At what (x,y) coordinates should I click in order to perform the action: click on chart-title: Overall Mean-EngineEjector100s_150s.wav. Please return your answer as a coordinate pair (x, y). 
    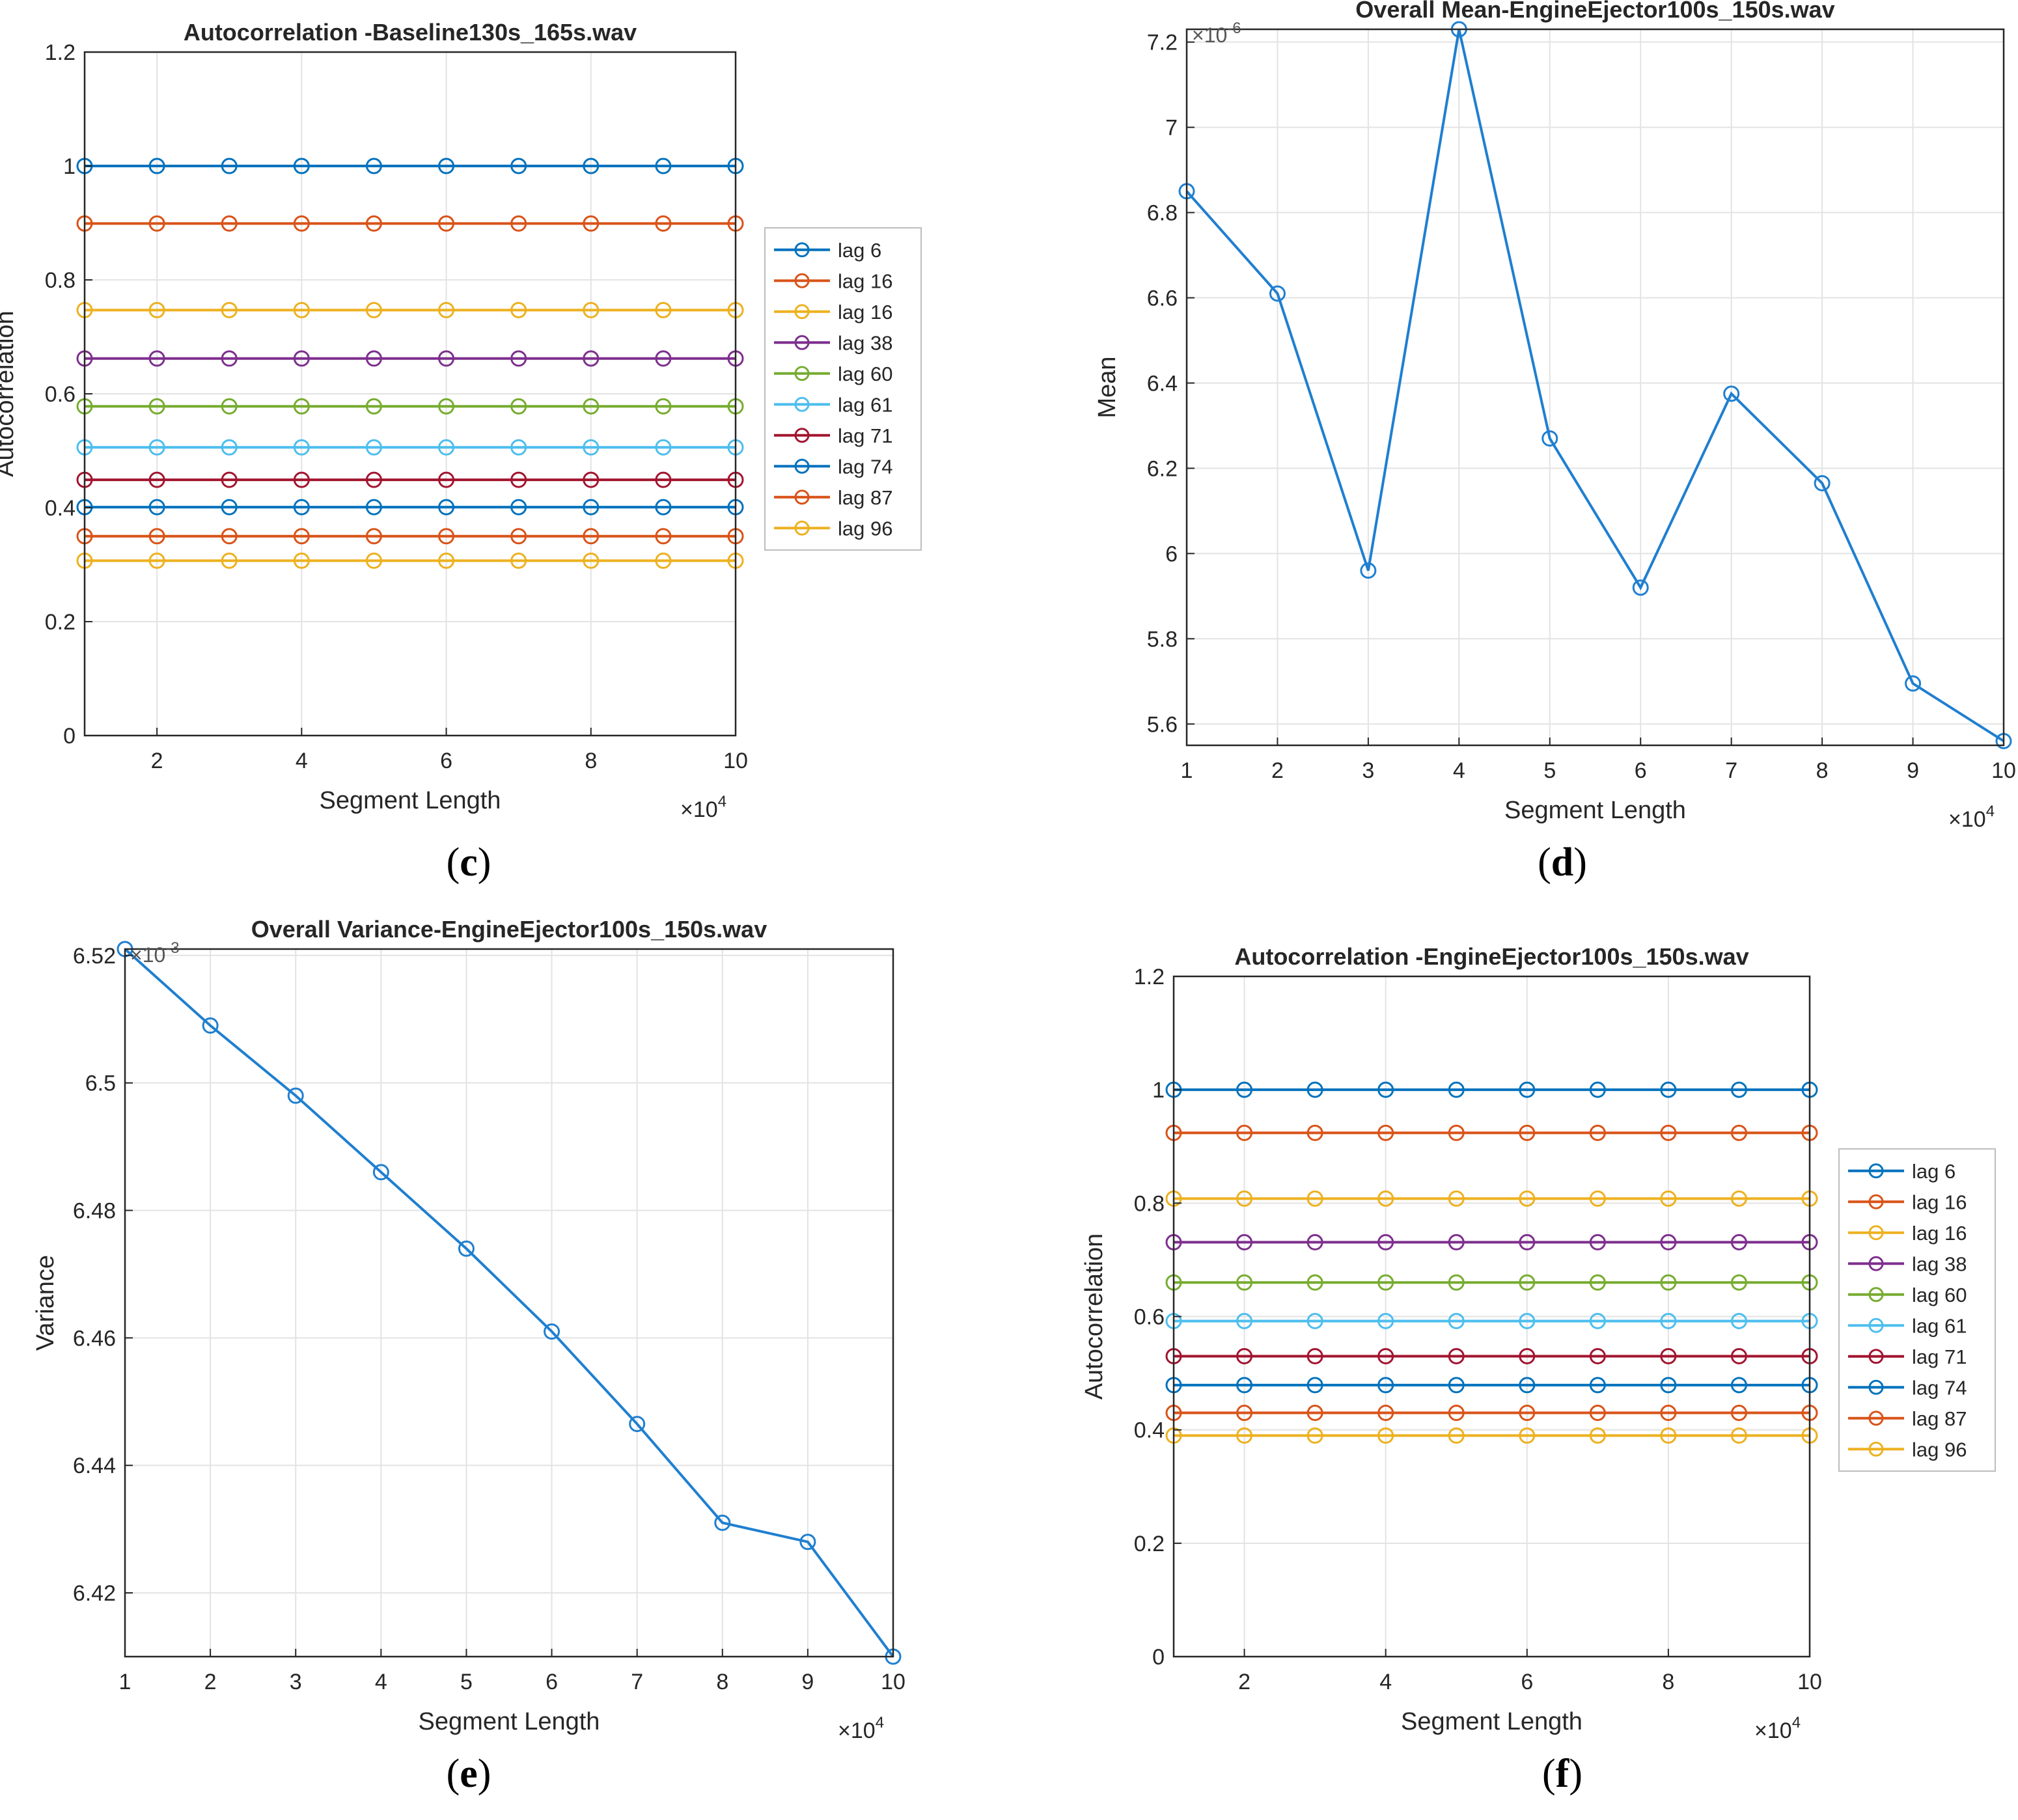
    Looking at the image, I should click on (1595, 11).